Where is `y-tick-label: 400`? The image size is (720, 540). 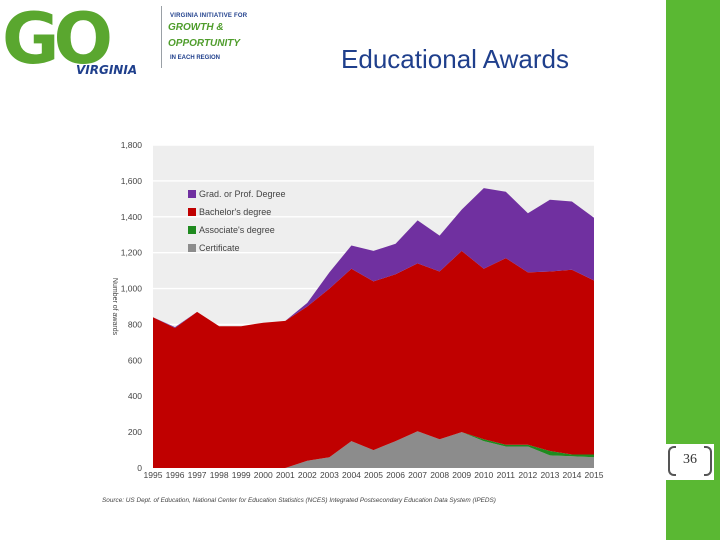
y-tick-label: 400 is located at coordinates (135, 396).